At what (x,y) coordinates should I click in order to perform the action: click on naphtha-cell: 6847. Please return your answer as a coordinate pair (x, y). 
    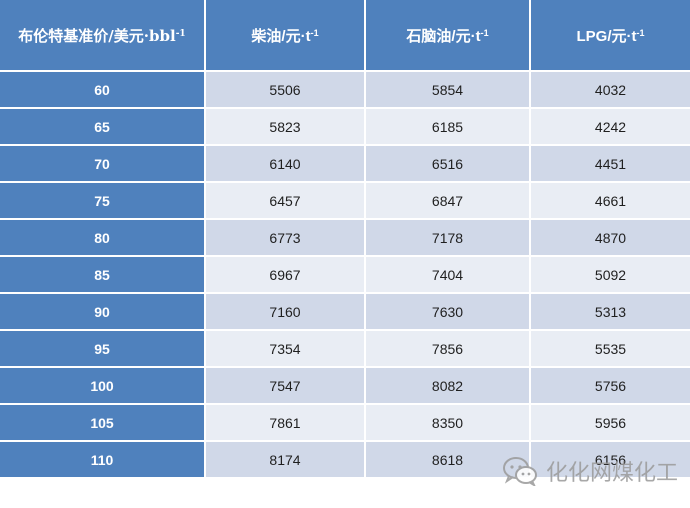
    Looking at the image, I should click on (448, 201).